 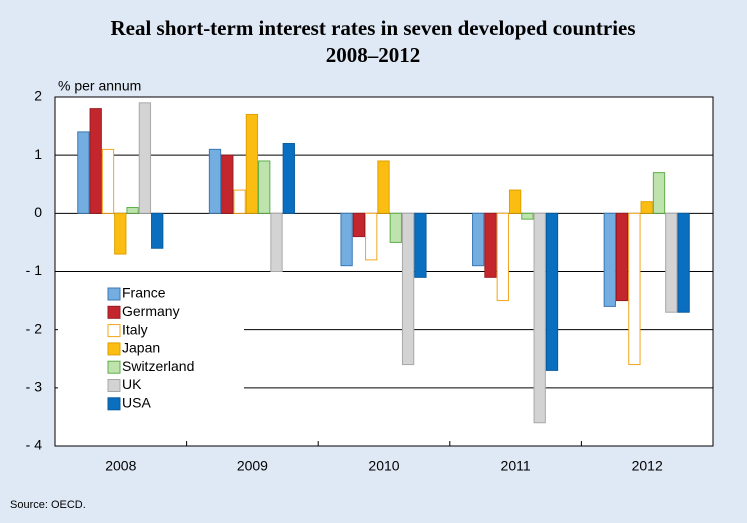 I want to click on y-tick-label: - 2, so click(x=34, y=328).